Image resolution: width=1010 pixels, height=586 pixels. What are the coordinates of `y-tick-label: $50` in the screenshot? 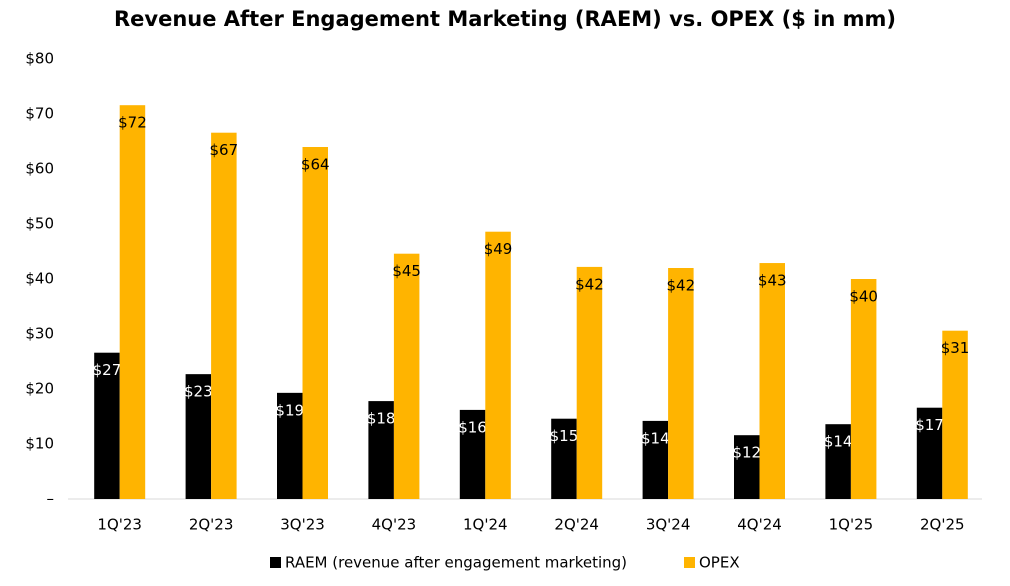 It's located at (39, 224).